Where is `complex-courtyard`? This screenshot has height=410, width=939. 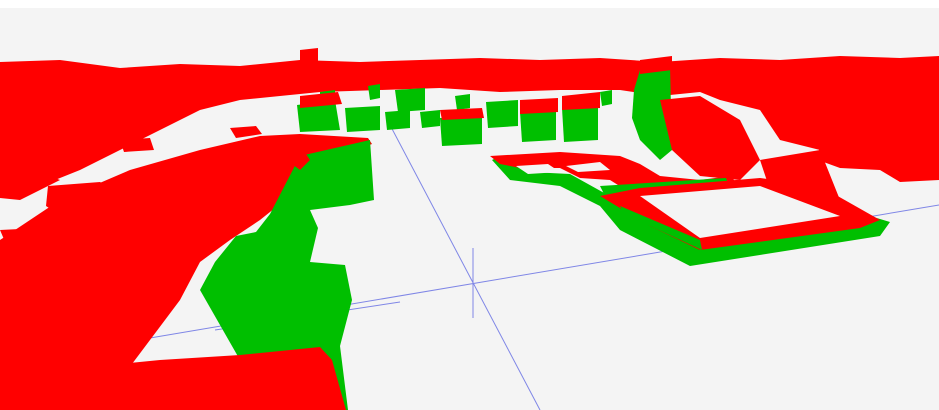
complex-courtyard is located at coordinates (740, 212).